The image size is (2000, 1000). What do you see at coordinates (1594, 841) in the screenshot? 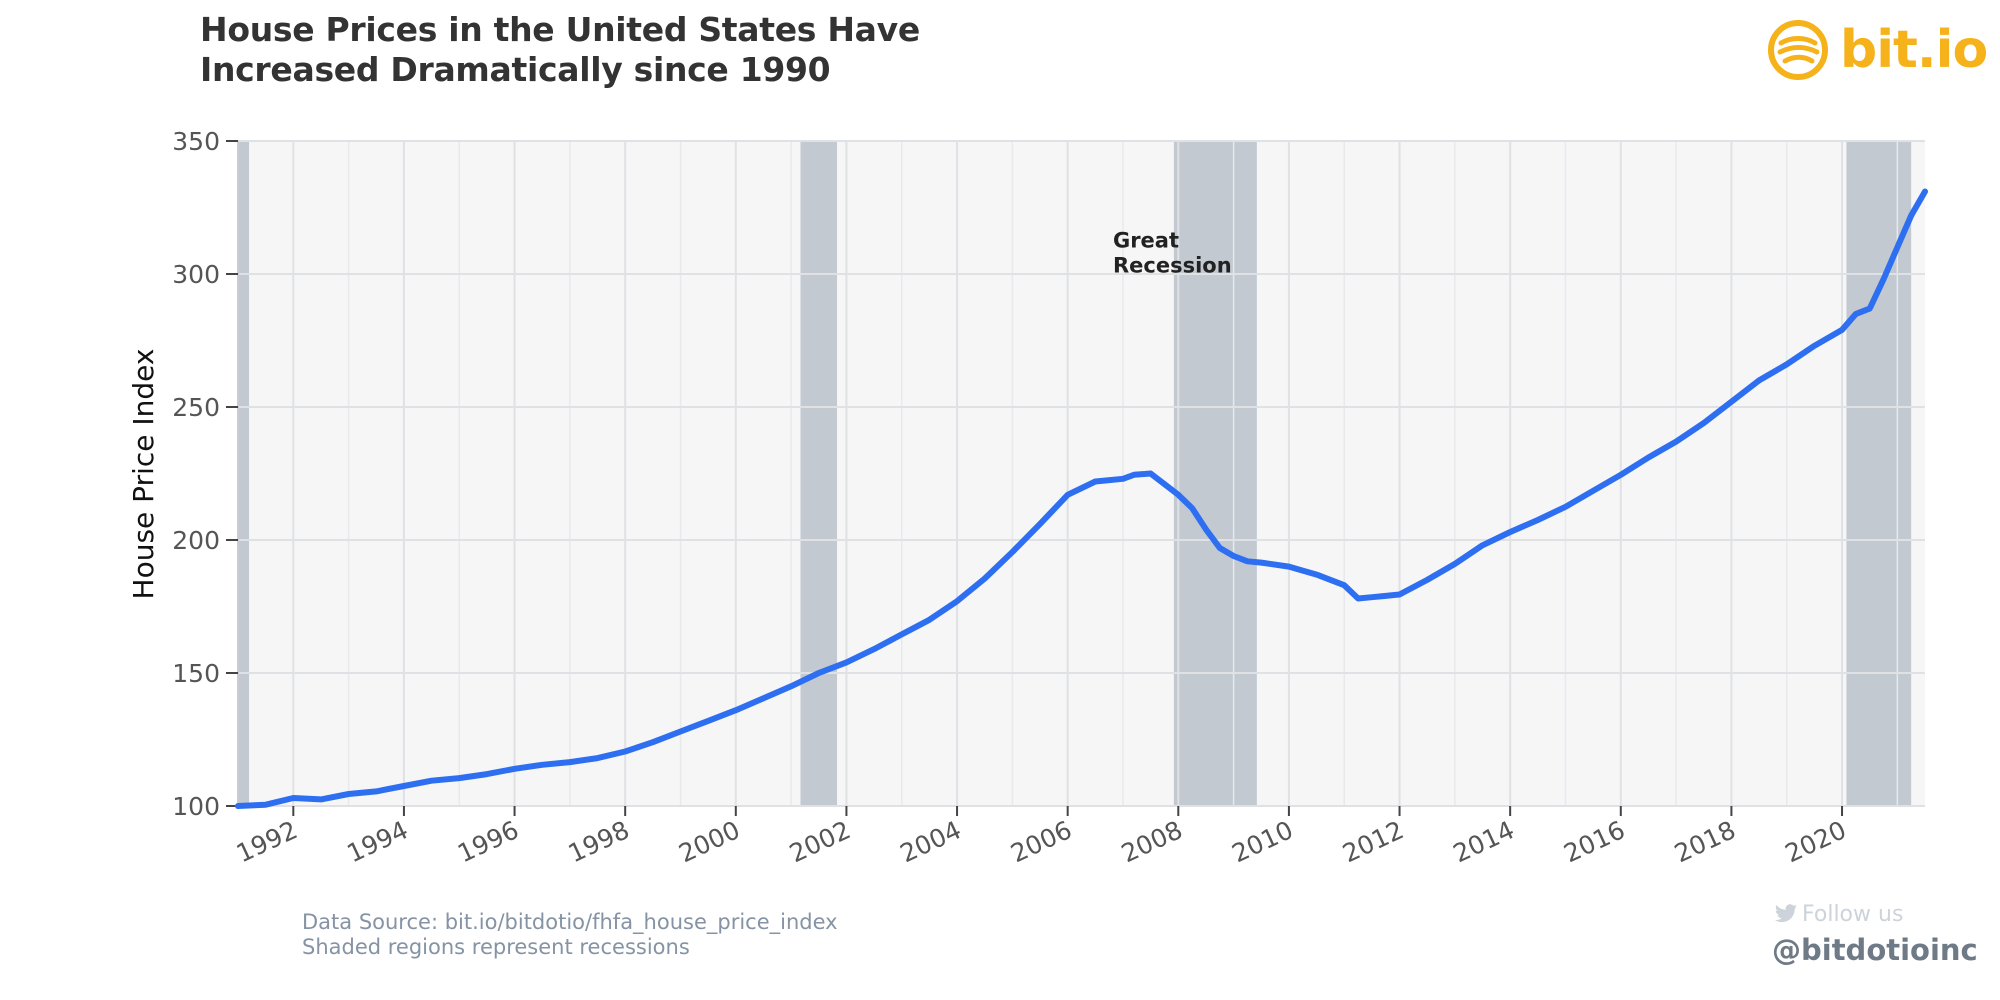
I see `x-tick-label: 2016` at bounding box center [1594, 841].